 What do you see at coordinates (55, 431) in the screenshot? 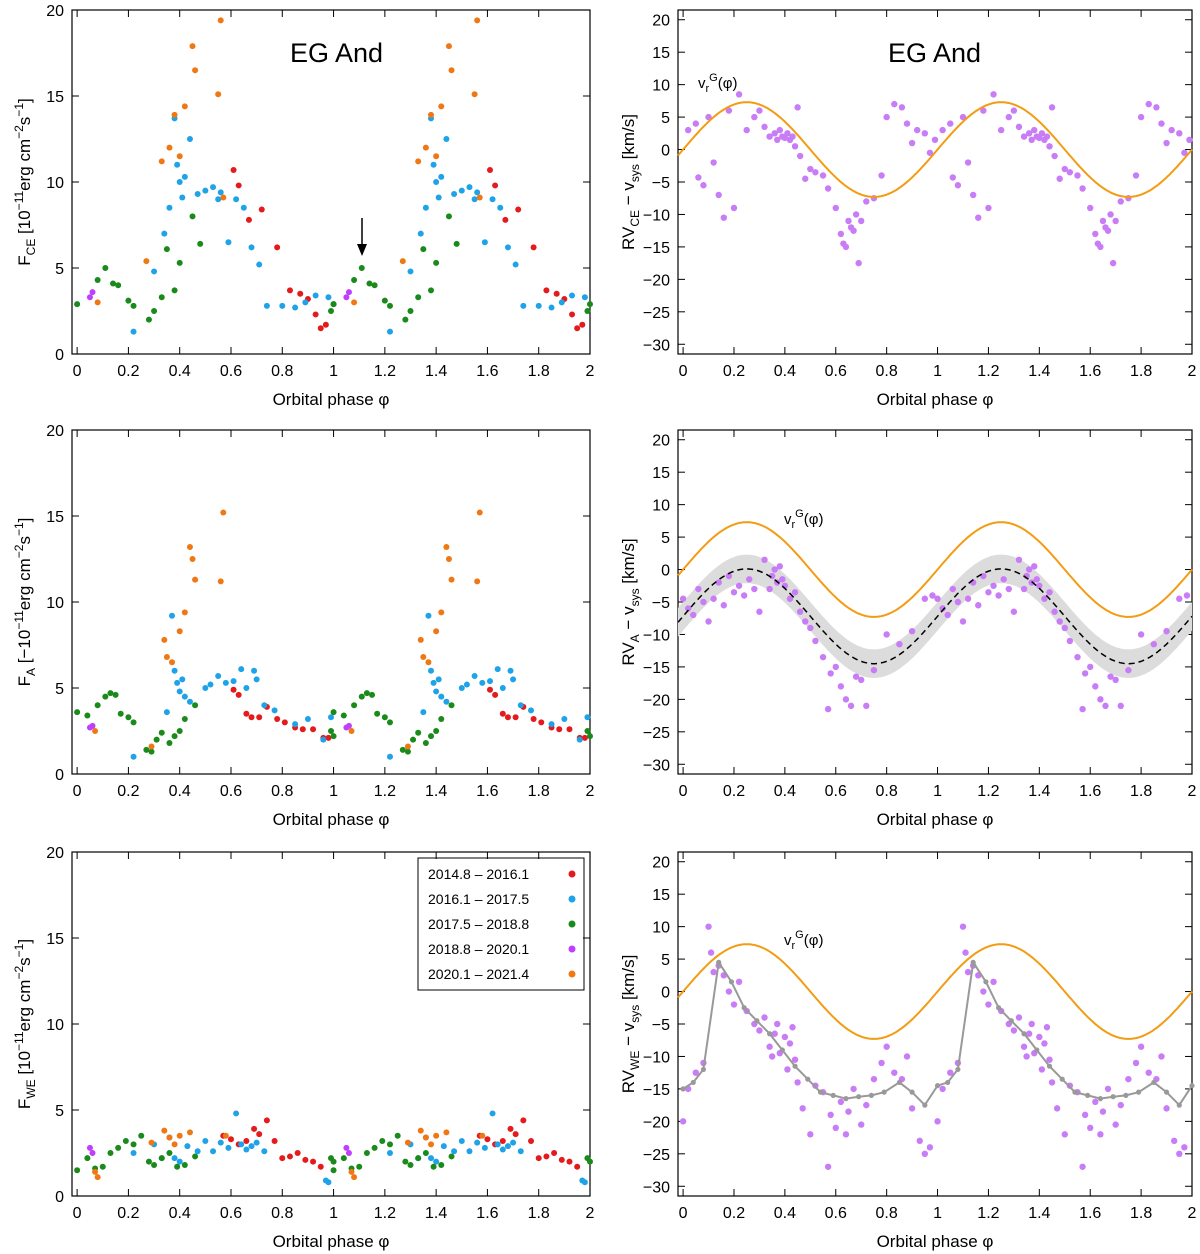
I see `ytick-label-a_flux-4: 20` at bounding box center [55, 431].